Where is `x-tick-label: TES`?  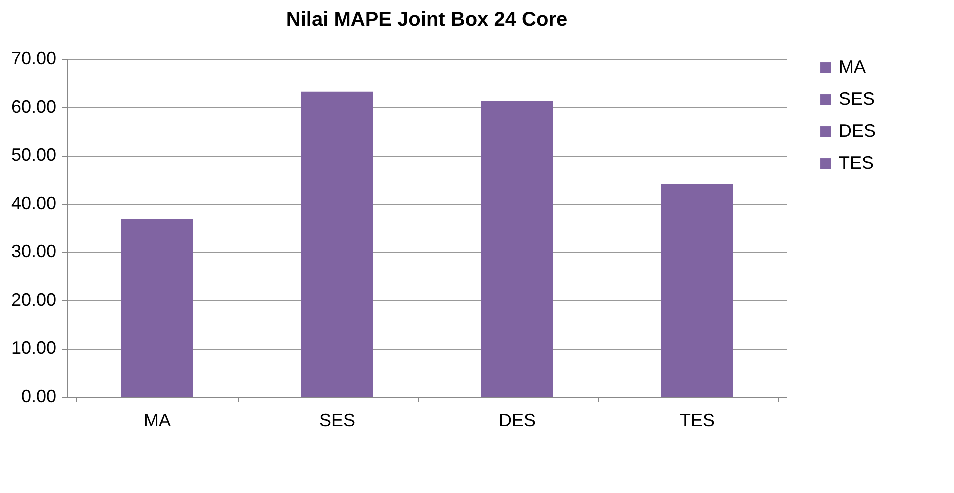
x-tick-label: TES is located at coordinates (698, 420).